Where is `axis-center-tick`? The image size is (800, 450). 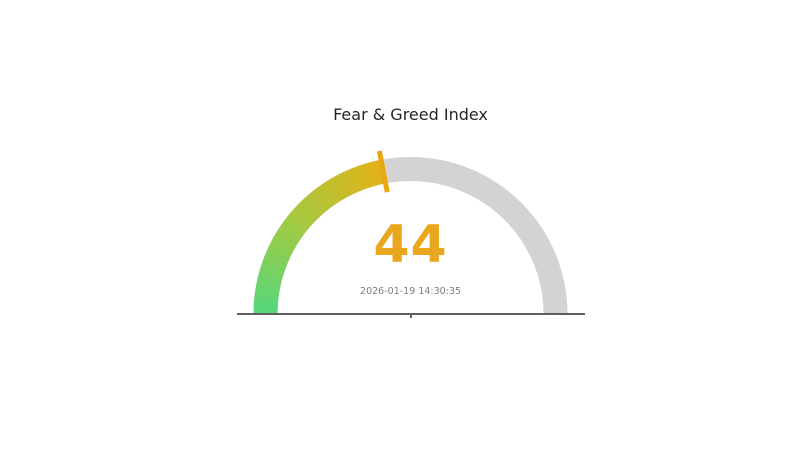
axis-center-tick is located at coordinates (411, 316).